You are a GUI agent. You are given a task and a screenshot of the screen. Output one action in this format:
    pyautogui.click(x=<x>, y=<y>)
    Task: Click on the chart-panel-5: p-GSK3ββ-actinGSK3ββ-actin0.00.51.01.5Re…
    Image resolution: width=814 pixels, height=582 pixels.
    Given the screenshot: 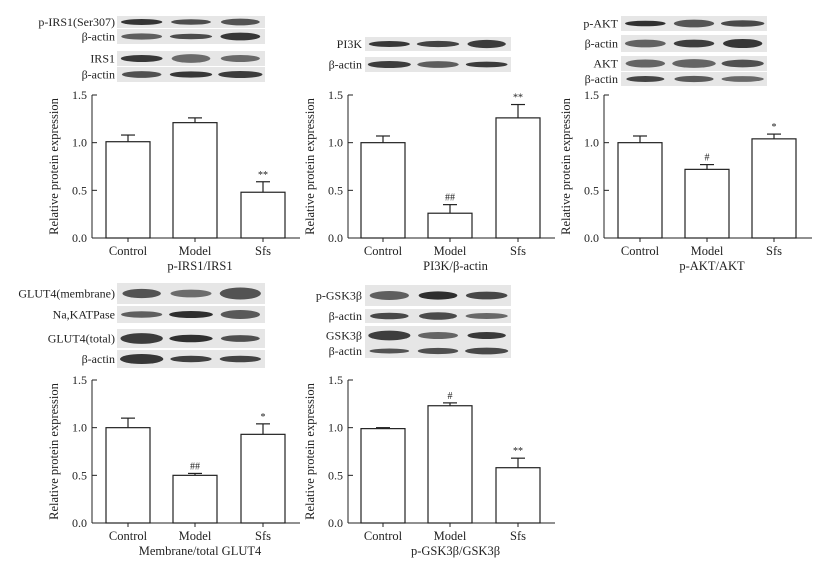 What is the action you would take?
    pyautogui.click(x=429, y=421)
    